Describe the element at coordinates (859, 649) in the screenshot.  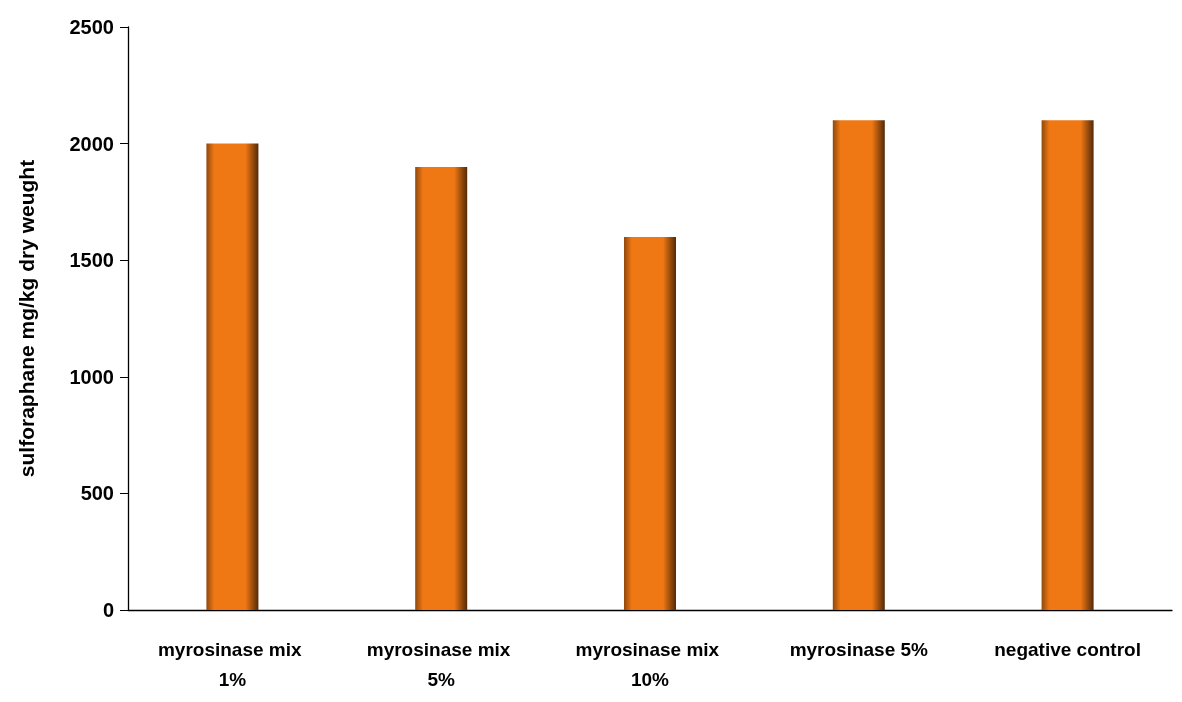
I see `x-tick-label: myrosinase 5%` at that location.